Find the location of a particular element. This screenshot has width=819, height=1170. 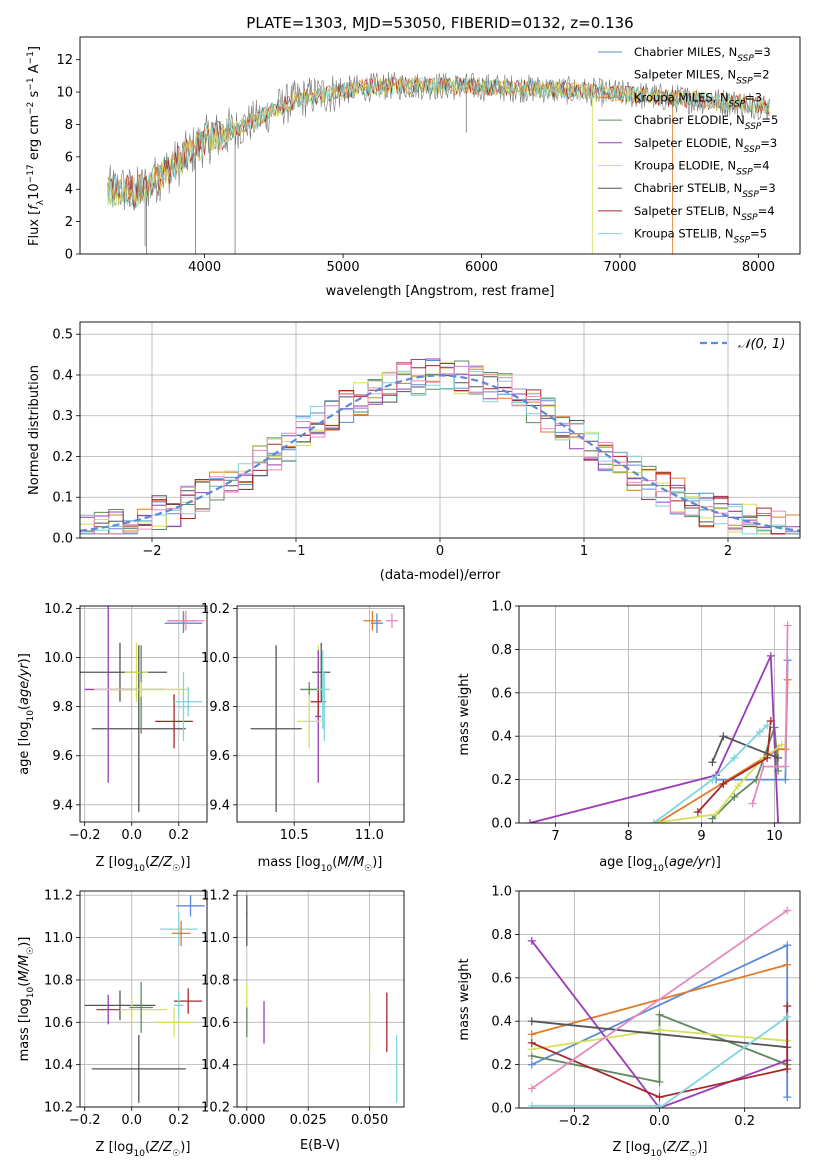

y-tick-label: 0.8 is located at coordinates (501, 650).